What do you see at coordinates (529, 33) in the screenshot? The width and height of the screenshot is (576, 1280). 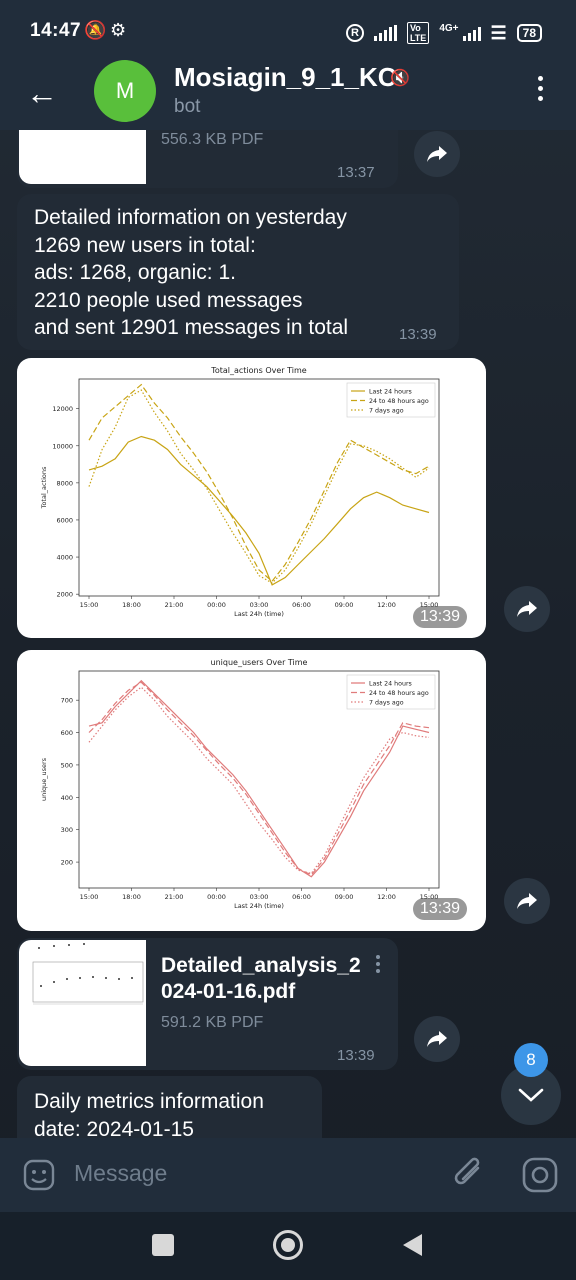 I see `battery-indicator: 78` at bounding box center [529, 33].